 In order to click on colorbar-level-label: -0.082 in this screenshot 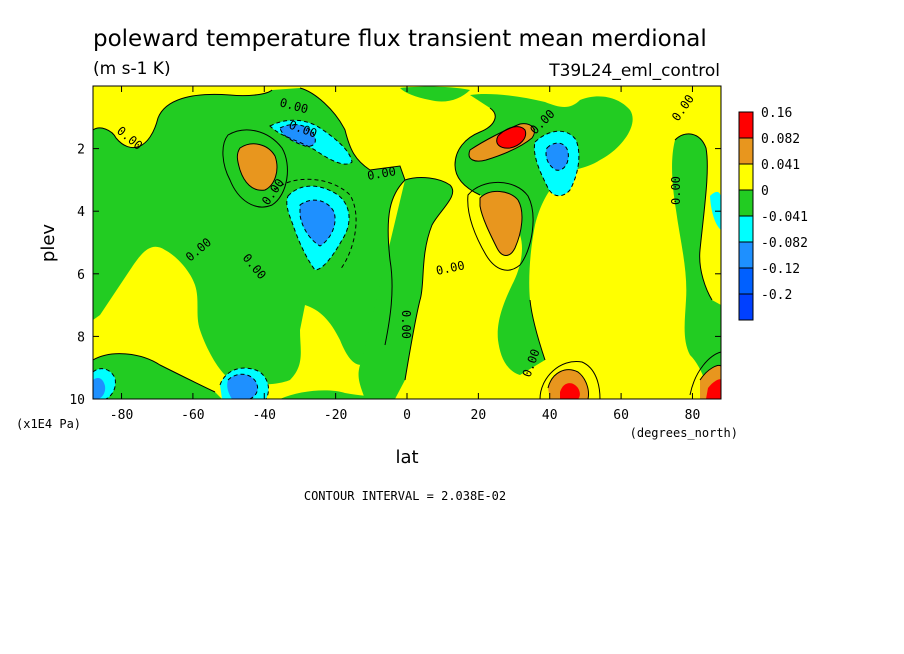, I will do `click(784, 243)`.